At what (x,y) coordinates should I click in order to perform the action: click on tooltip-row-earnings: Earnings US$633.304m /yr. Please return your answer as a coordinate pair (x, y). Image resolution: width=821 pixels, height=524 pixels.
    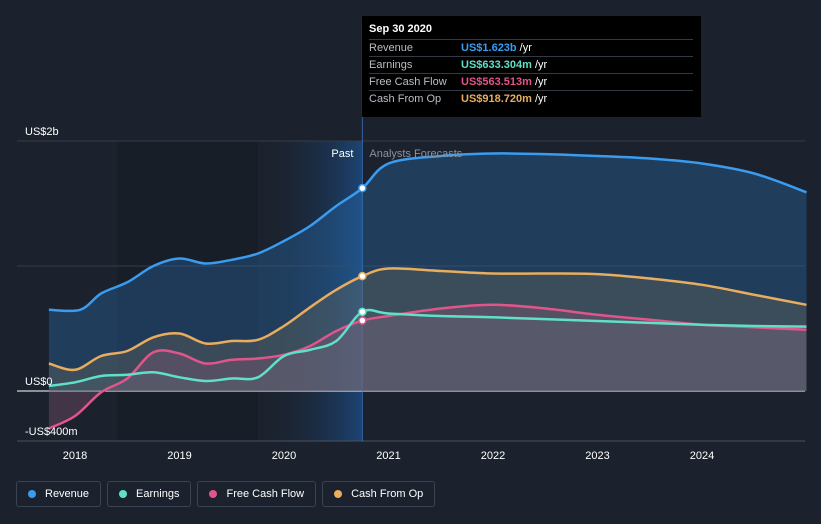
    Looking at the image, I should click on (531, 64).